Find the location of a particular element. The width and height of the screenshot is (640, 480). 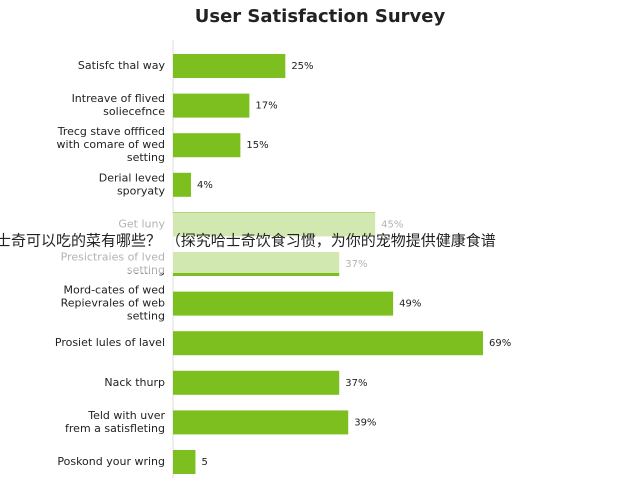

overlay-band is located at coordinates (320, 243).